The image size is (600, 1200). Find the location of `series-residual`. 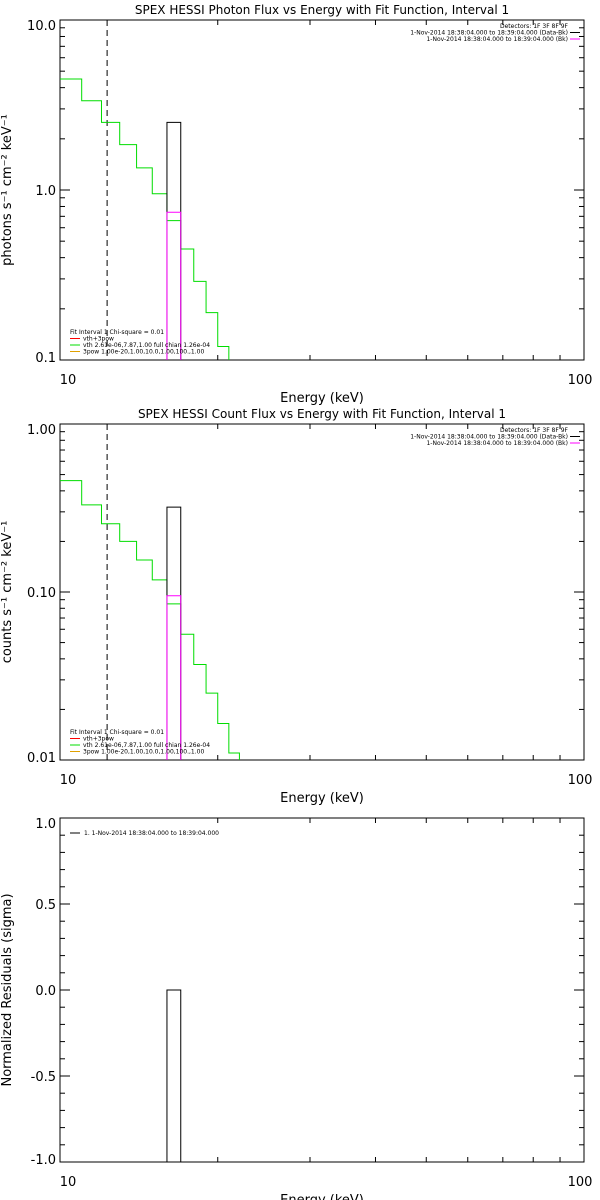

series-residual is located at coordinates (174, 1075).